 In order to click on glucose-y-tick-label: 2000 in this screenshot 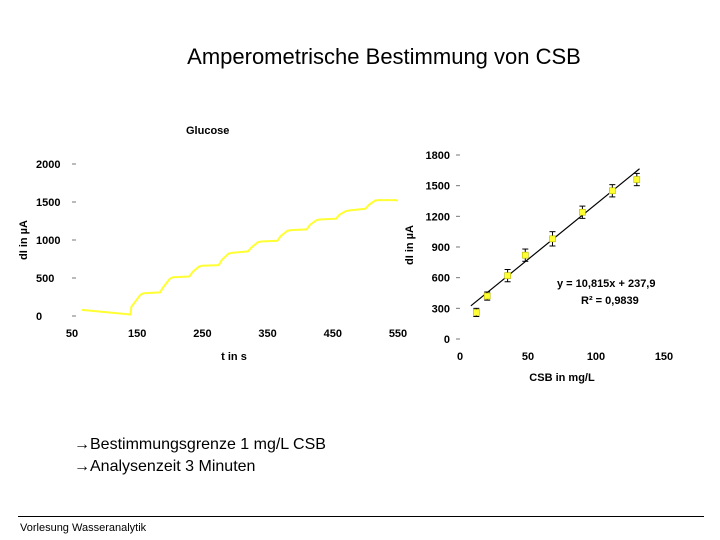, I will do `click(48, 165)`.